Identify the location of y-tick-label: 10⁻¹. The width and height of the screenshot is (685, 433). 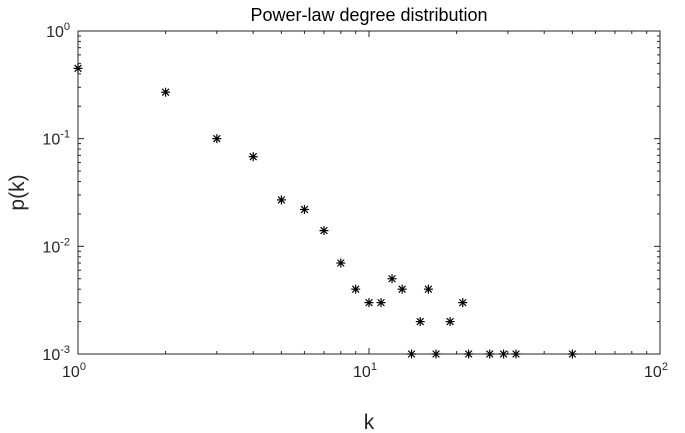
(56, 139).